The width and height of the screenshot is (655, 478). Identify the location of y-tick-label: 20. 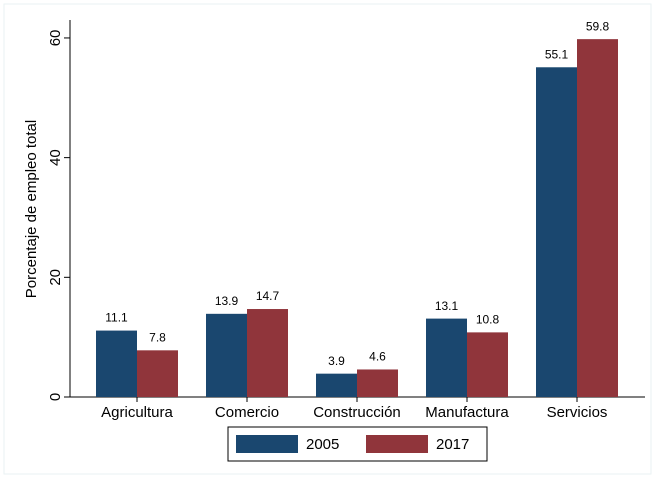
(55, 277).